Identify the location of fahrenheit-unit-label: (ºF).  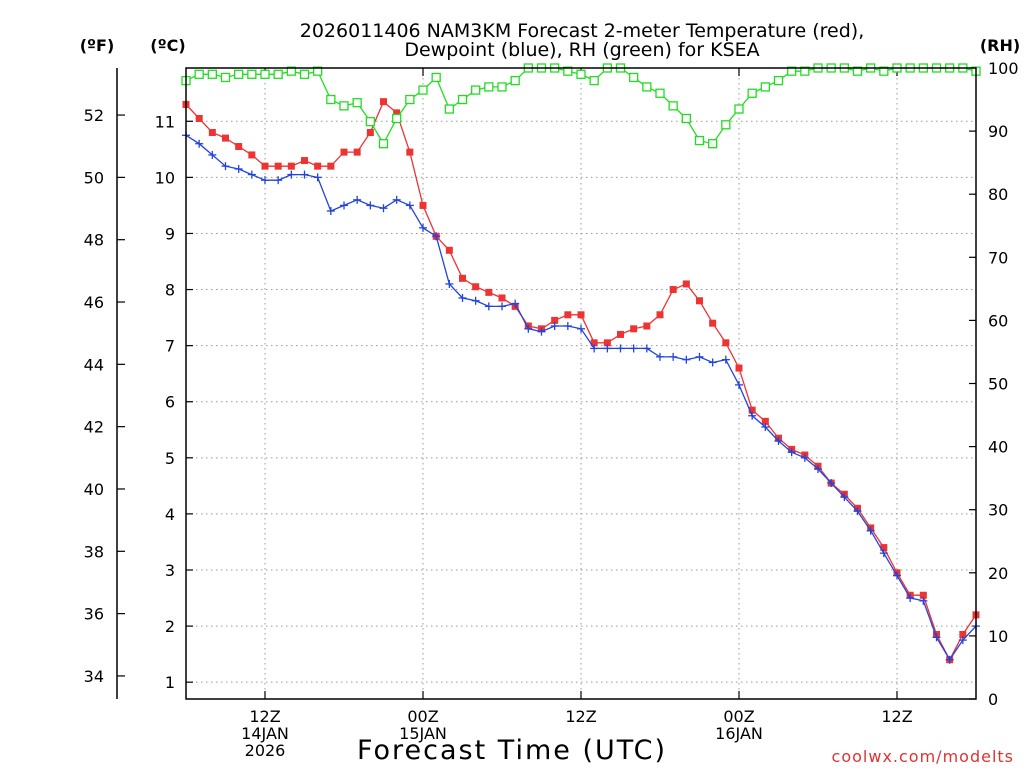
(97, 45).